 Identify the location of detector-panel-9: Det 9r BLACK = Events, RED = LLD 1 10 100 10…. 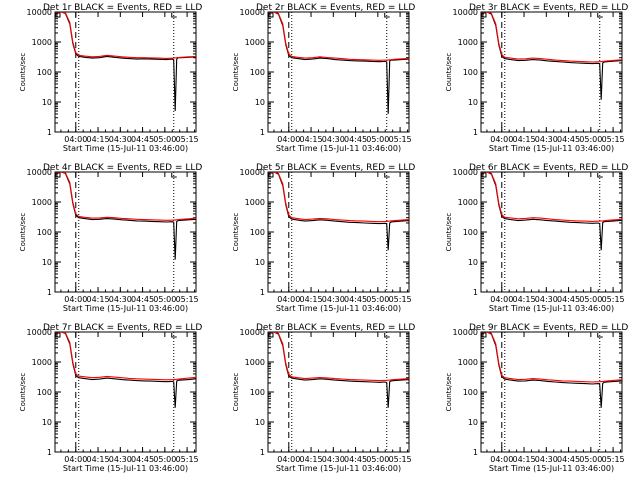
(536, 398).